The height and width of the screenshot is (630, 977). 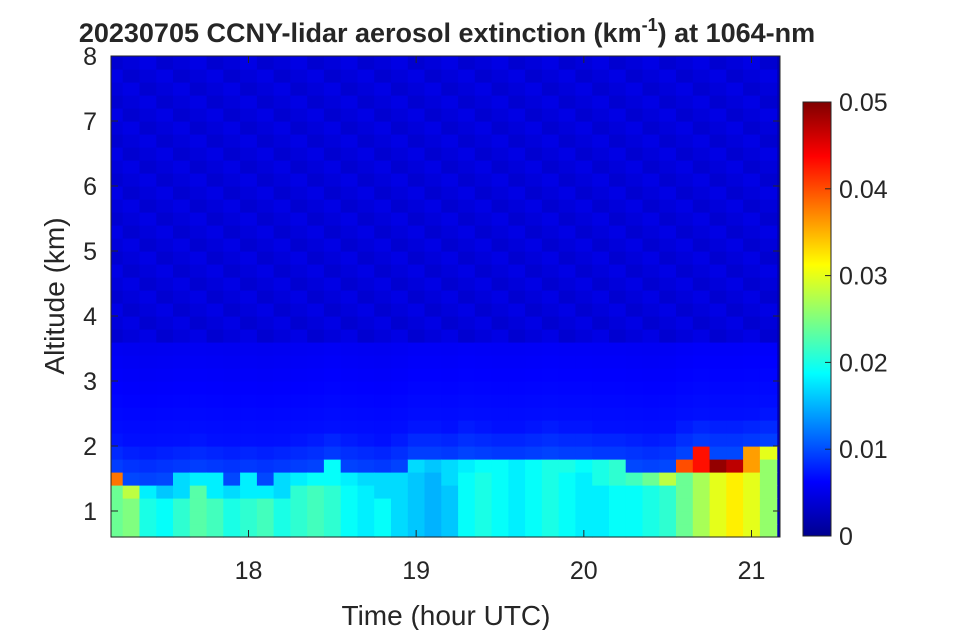 I want to click on colorbar-tick-label: 0.03, so click(x=863, y=277).